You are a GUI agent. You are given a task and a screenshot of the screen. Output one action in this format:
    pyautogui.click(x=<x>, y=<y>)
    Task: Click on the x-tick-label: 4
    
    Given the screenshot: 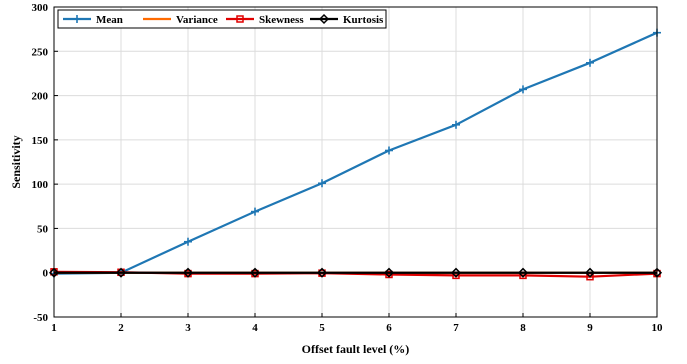 What is the action you would take?
    pyautogui.click(x=255, y=328)
    